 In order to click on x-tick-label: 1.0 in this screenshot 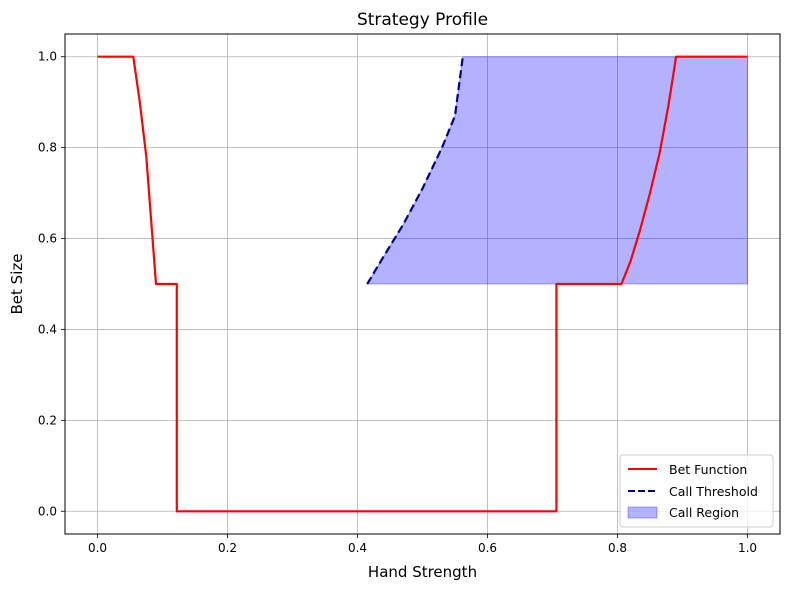, I will do `click(747, 548)`.